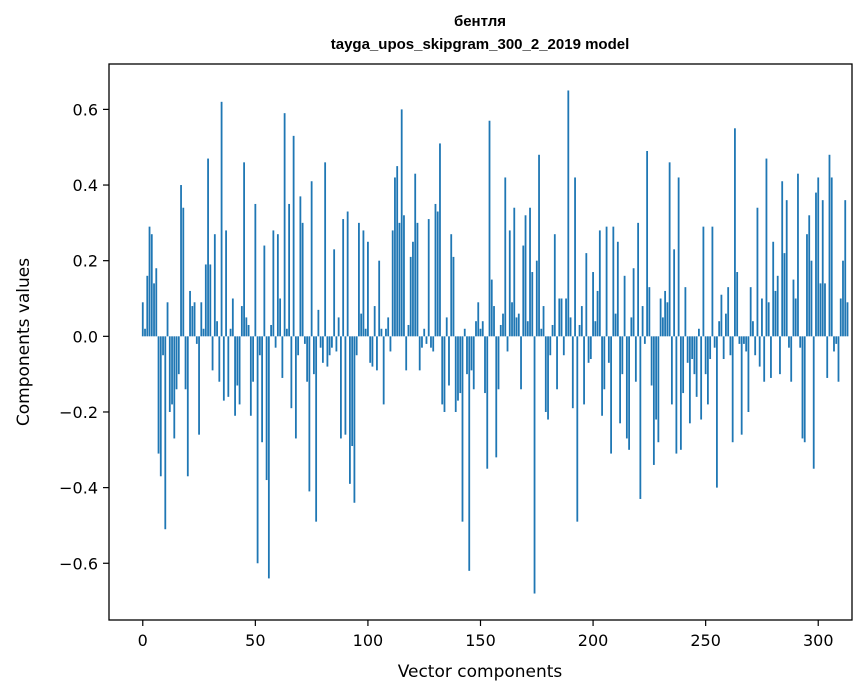 The height and width of the screenshot is (696, 867). Describe the element at coordinates (480, 672) in the screenshot. I see `x-axis-label: Vector components` at that location.